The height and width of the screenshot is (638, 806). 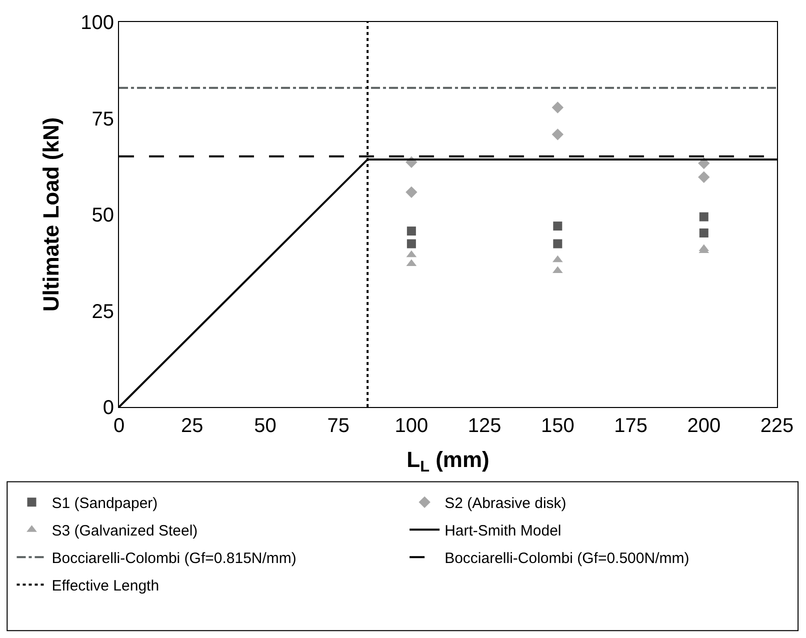 What do you see at coordinates (338, 426) in the screenshot?
I see `x-tick-label: 75` at bounding box center [338, 426].